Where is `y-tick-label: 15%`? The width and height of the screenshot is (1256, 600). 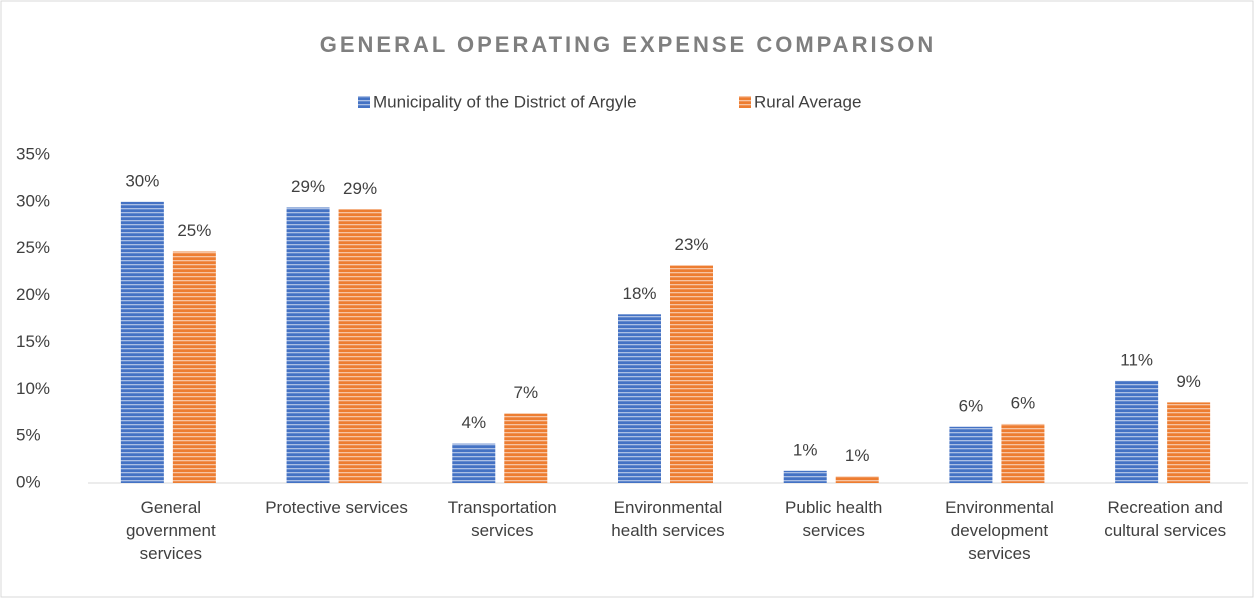 y-tick-label: 15% is located at coordinates (33, 341).